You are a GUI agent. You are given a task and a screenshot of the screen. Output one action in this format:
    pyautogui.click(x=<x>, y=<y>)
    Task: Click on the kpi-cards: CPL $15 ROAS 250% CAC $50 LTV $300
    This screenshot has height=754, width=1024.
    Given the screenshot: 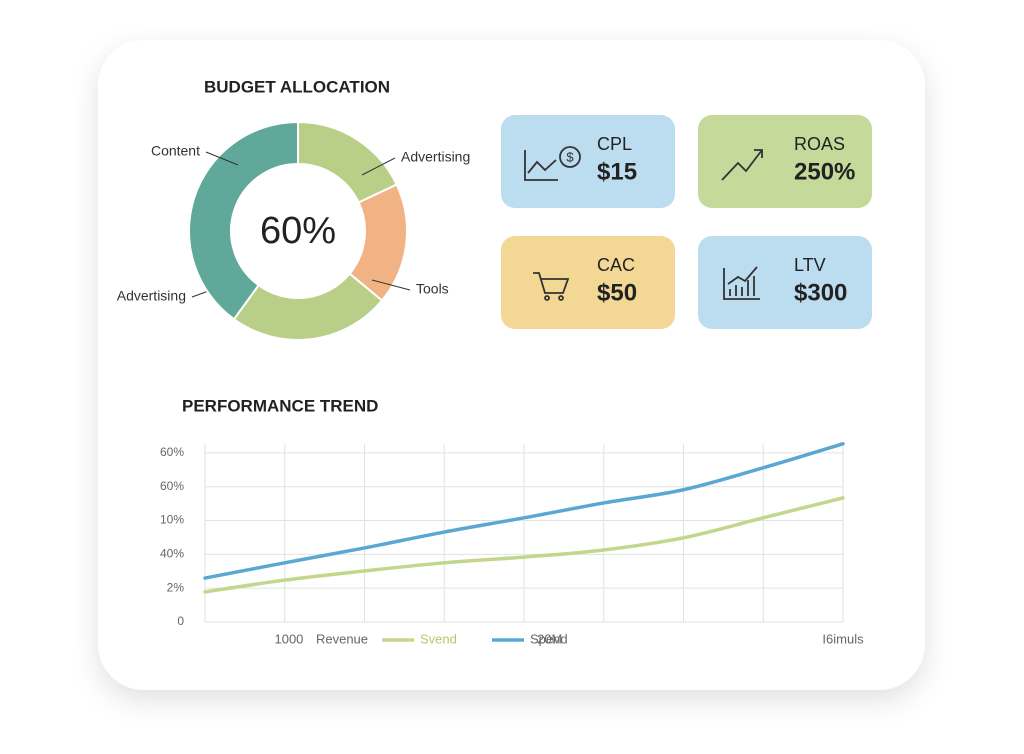 What is the action you would take?
    pyautogui.click(x=686, y=222)
    